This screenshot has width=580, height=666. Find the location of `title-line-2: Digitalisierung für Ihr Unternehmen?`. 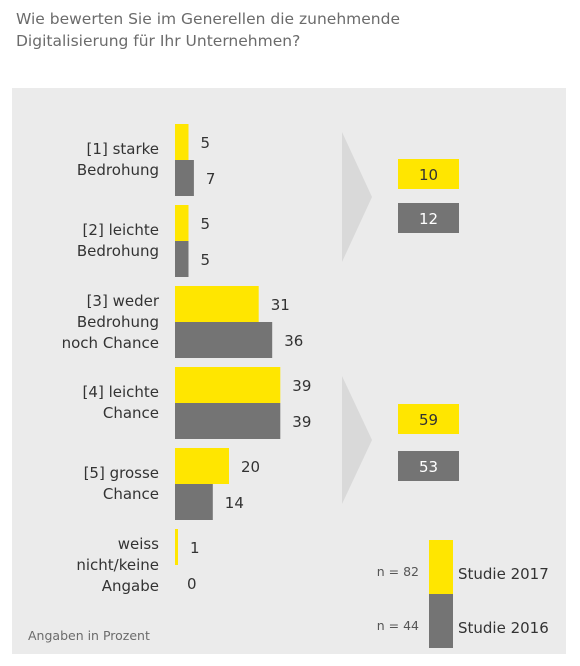

title-line-2: Digitalisierung für Ihr Unternehmen? is located at coordinates (158, 41).